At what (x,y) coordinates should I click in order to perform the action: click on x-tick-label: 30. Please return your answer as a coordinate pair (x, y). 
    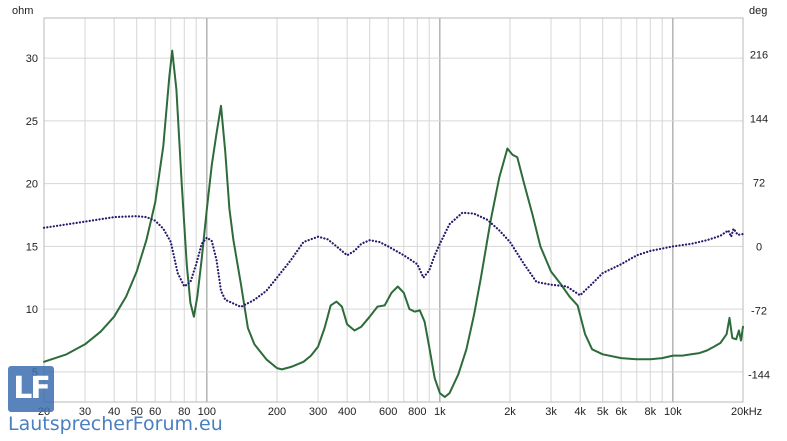
    Looking at the image, I should click on (85, 412).